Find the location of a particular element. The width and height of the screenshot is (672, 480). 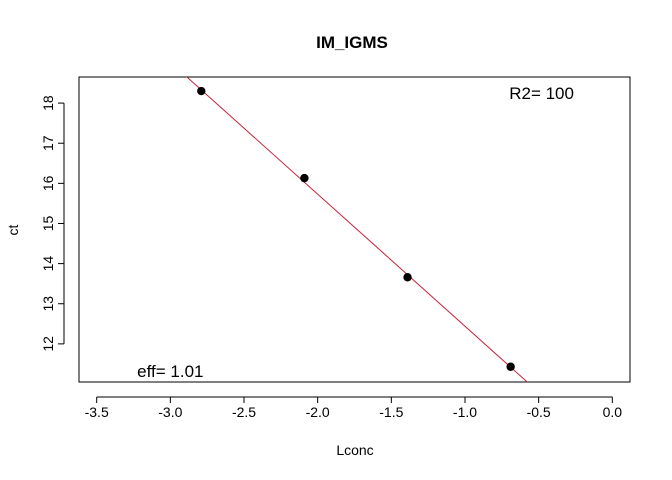

x-tick-label: -1.0 is located at coordinates (465, 412).